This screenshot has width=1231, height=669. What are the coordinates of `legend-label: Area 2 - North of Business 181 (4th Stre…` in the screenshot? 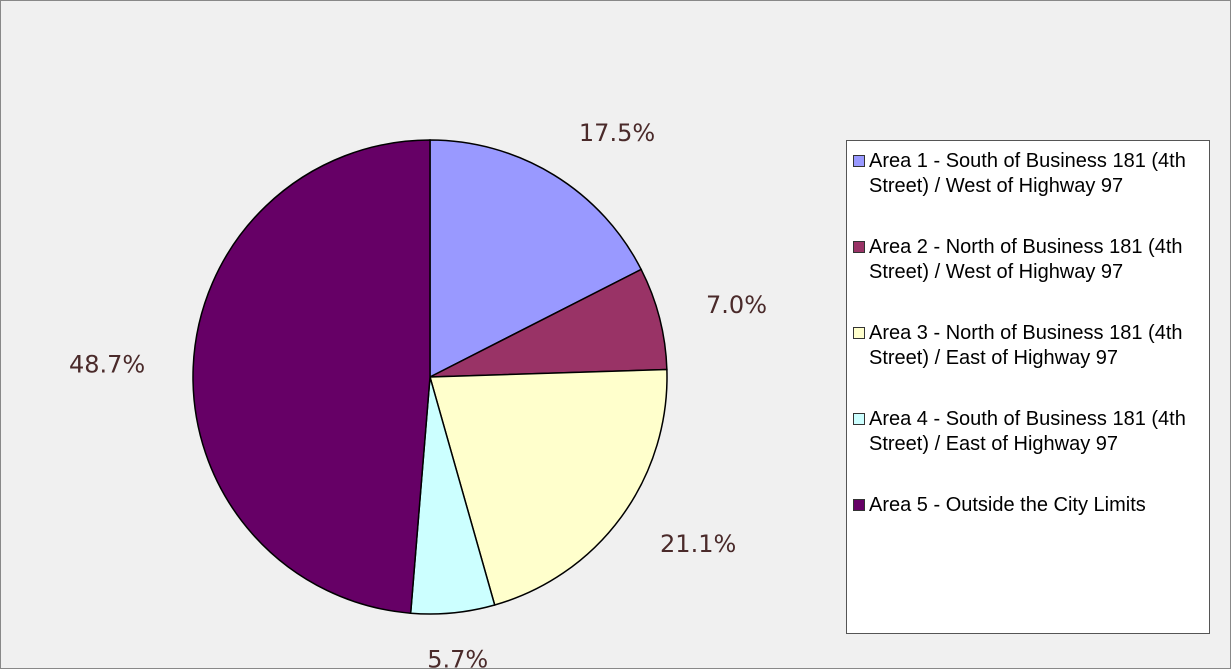 It's located at (1026, 259).